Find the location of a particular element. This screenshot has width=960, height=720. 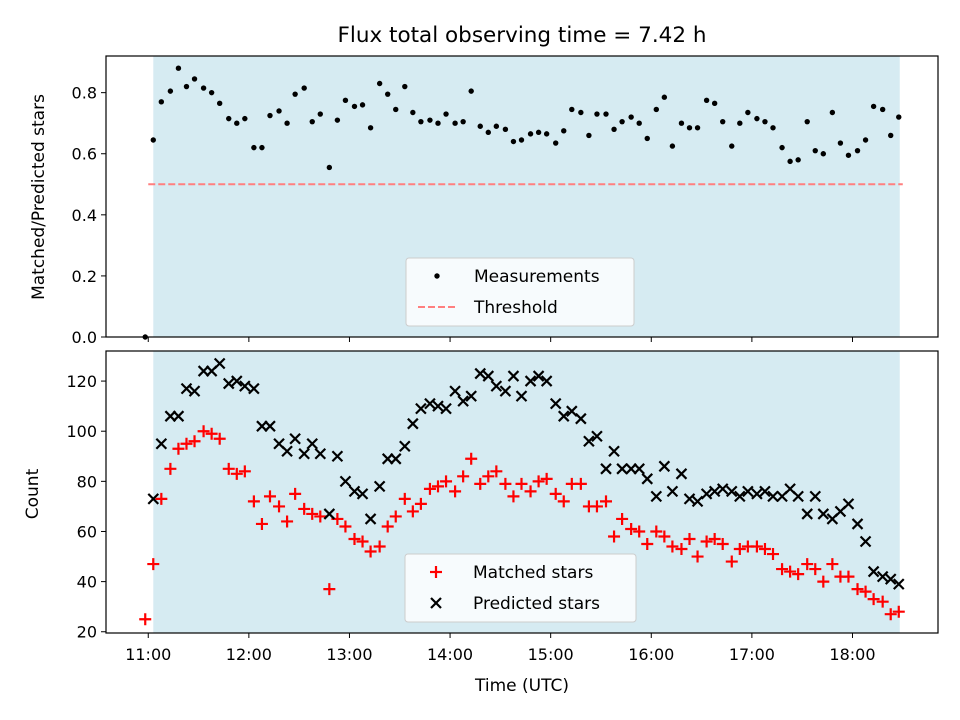

matched-legend-marker is located at coordinates (436, 572).